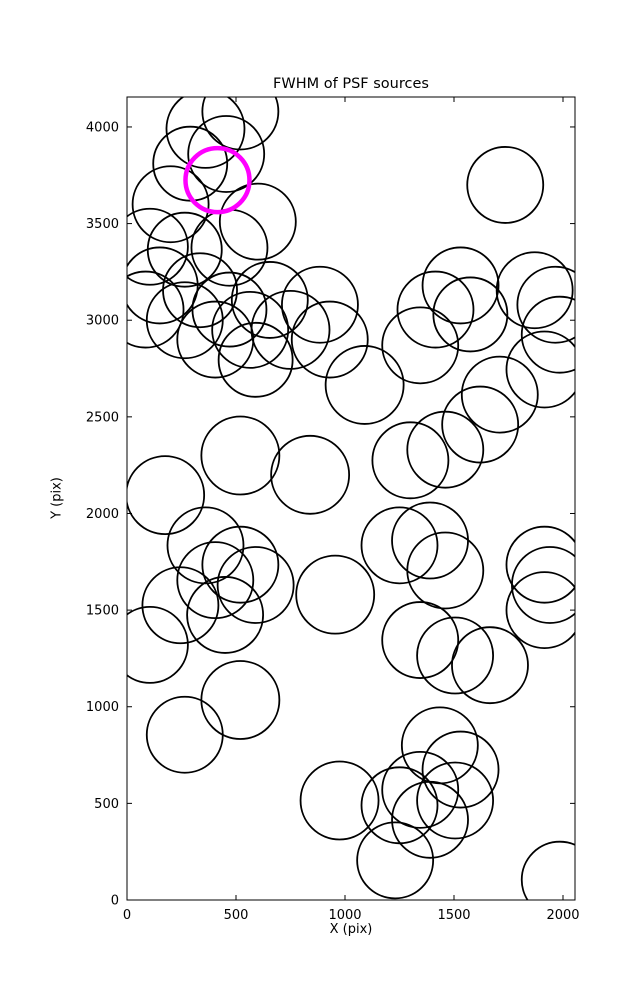  I want to click on y-tick-label: 3500, so click(102, 224).